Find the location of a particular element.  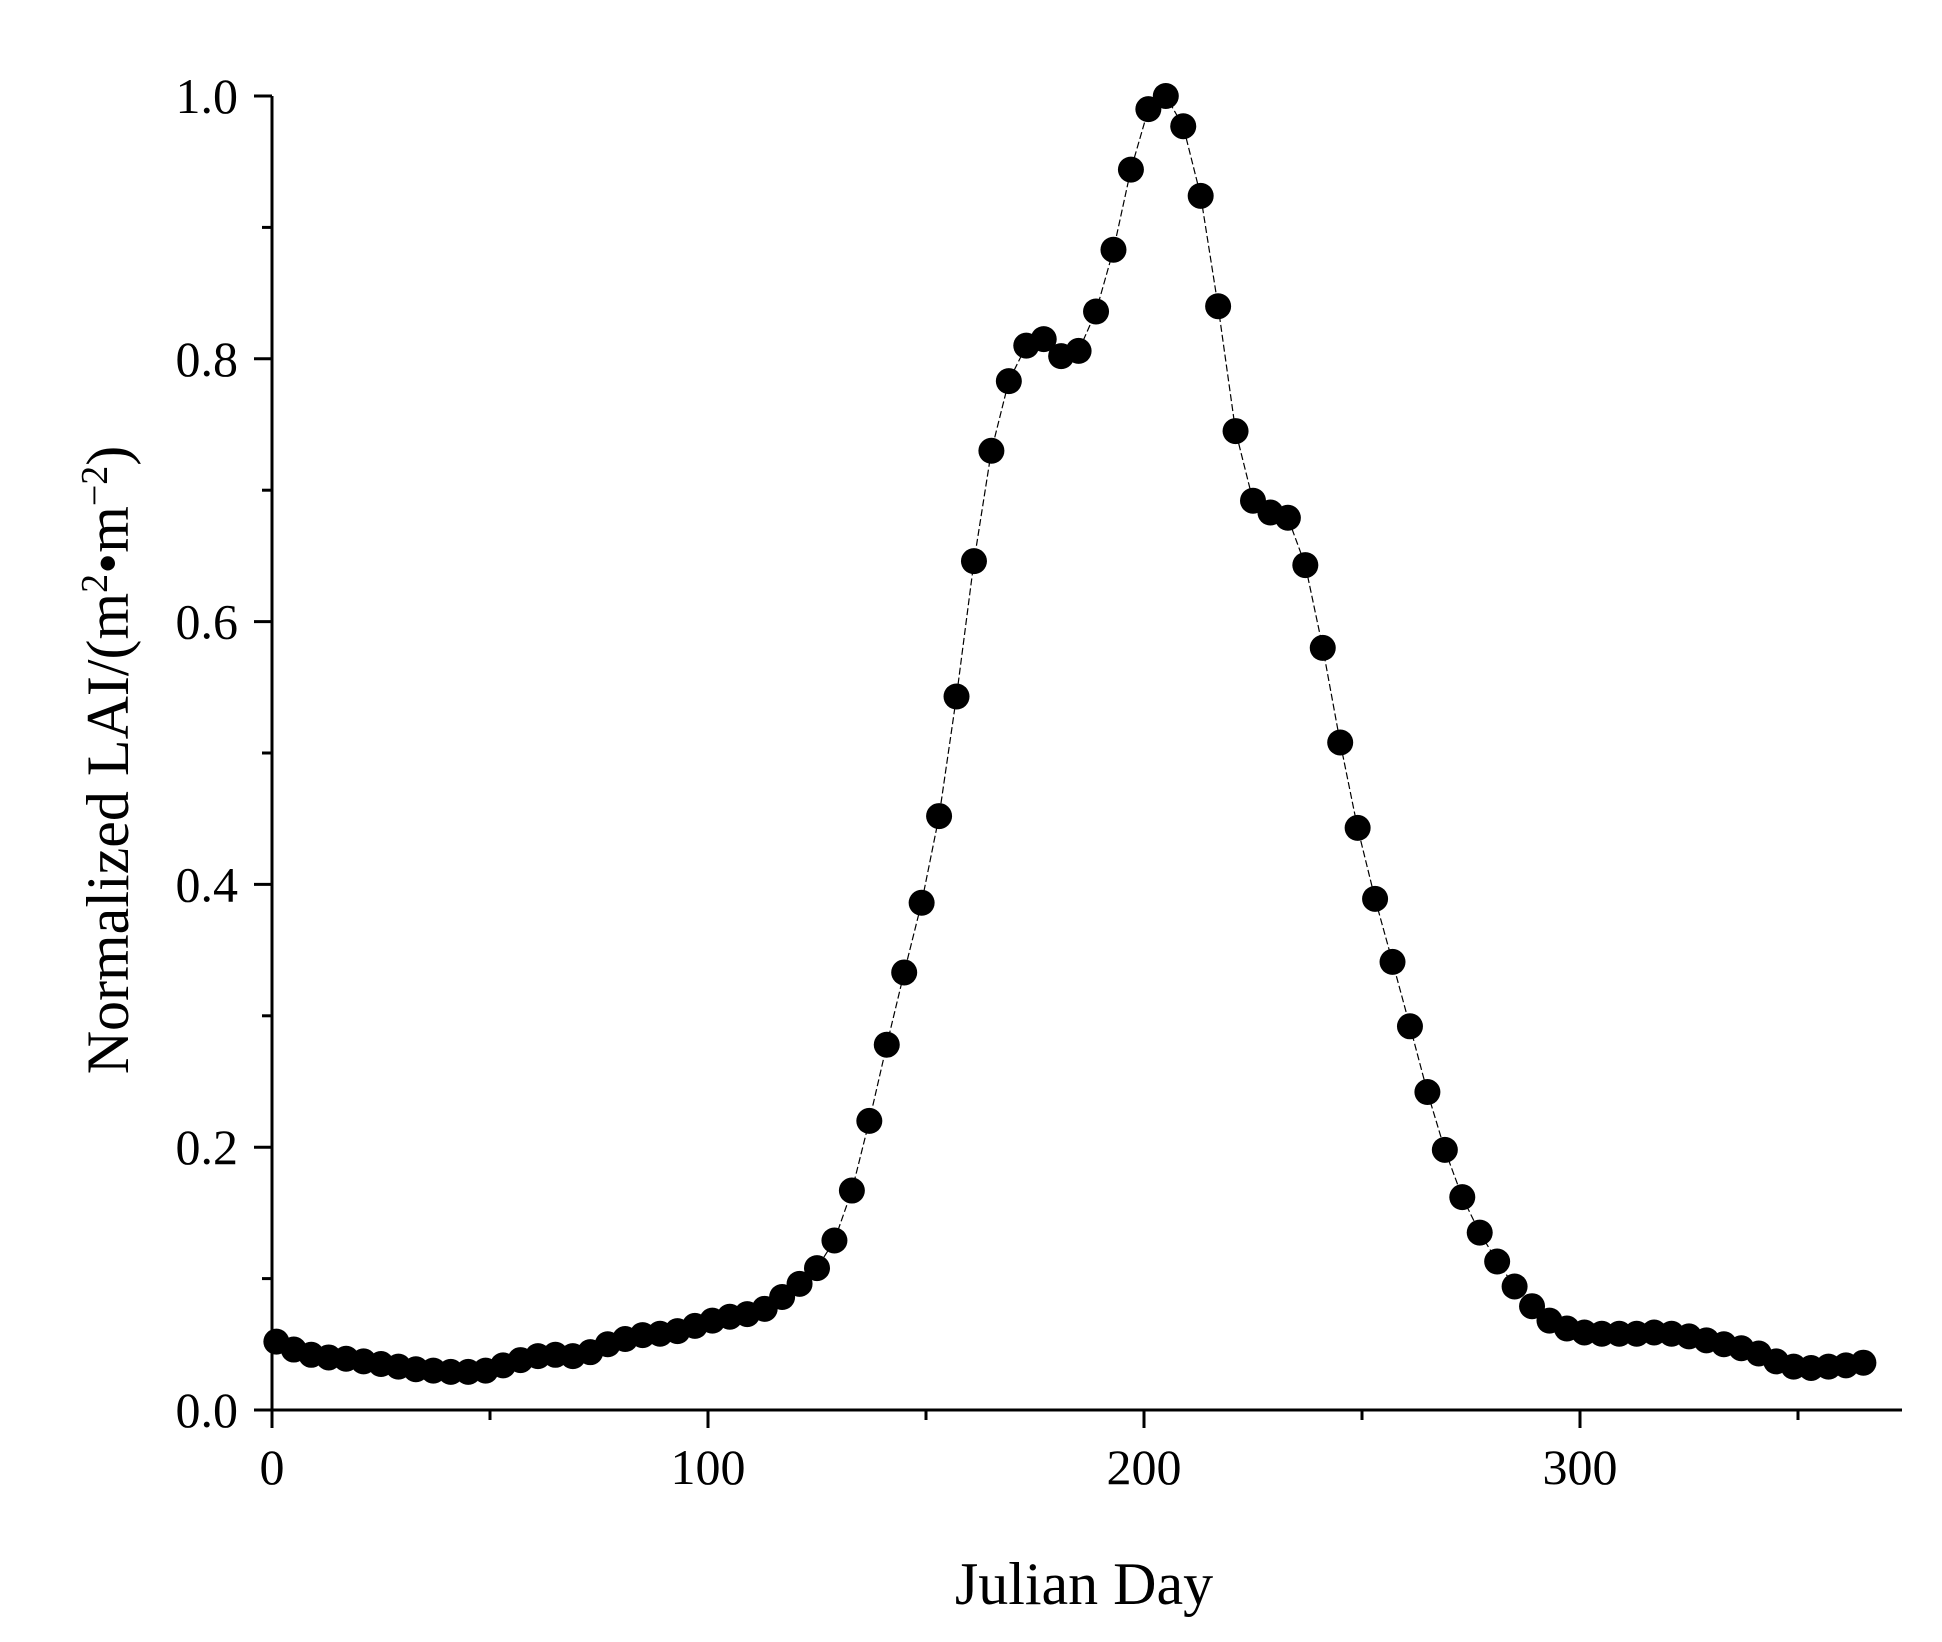

y-axis-title-end: ) is located at coordinates (108, 456).